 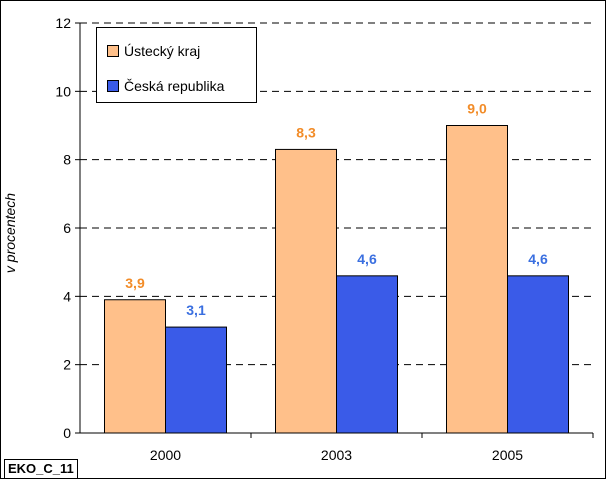 What do you see at coordinates (477, 279) in the screenshot?
I see `bar-ustecky-kraj-2005` at bounding box center [477, 279].